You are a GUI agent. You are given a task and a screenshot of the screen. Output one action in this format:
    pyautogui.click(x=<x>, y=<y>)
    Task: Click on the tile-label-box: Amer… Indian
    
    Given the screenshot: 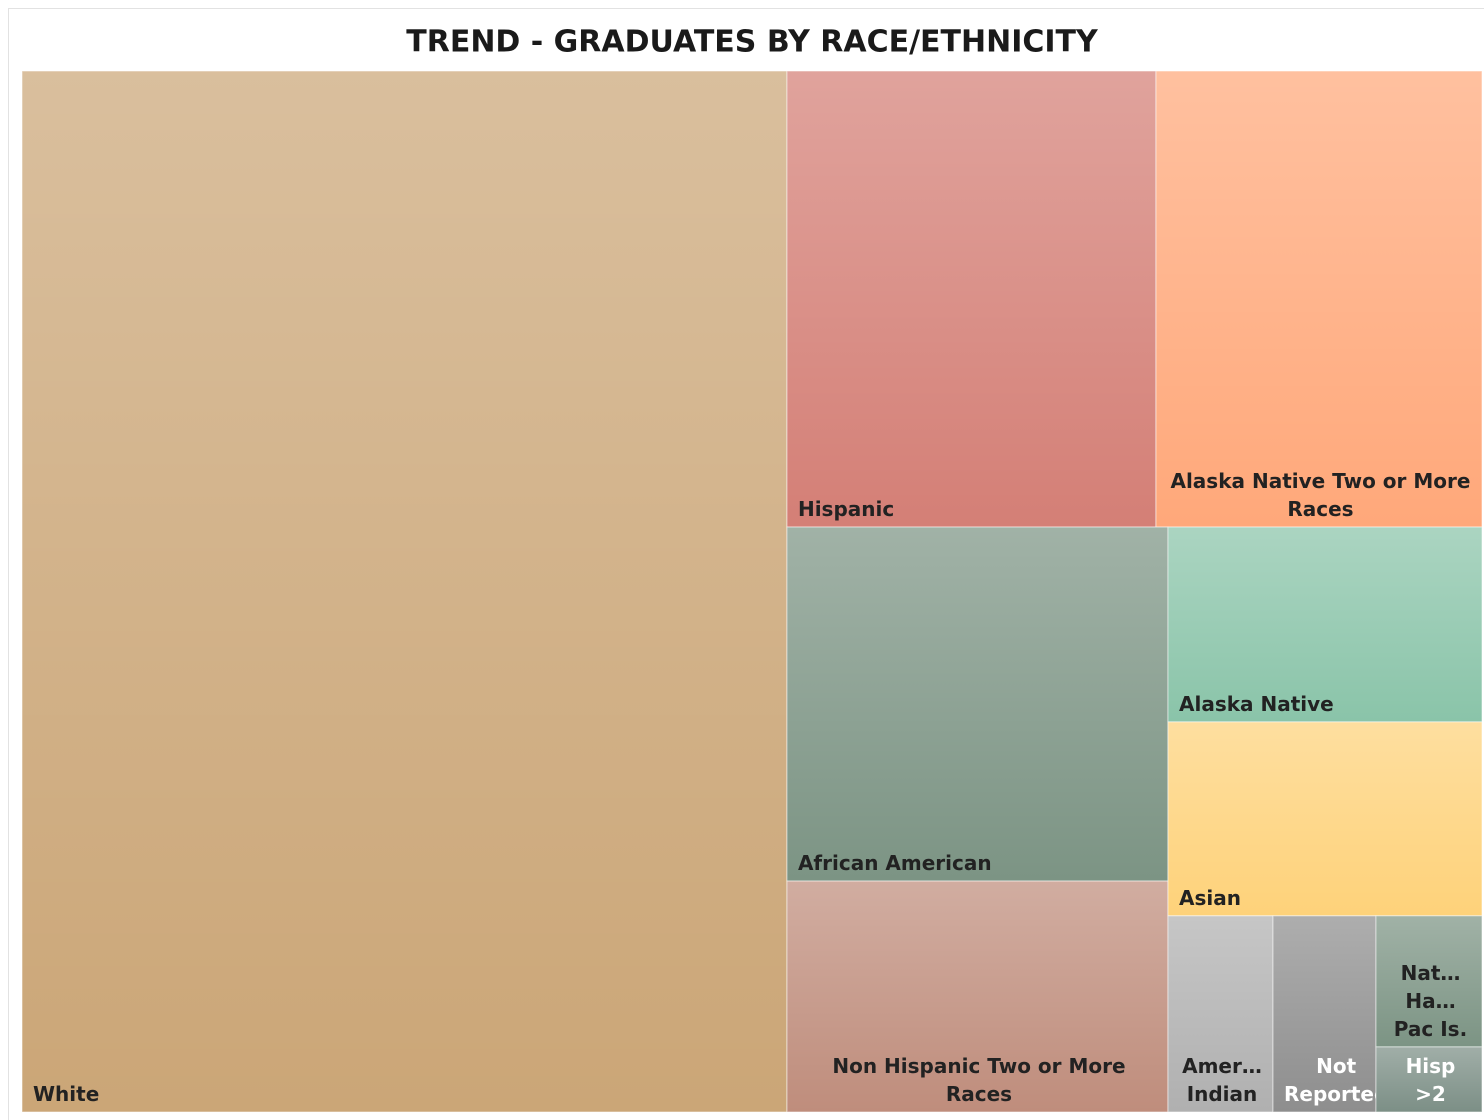 What is the action you would take?
    pyautogui.click(x=1220, y=1014)
    